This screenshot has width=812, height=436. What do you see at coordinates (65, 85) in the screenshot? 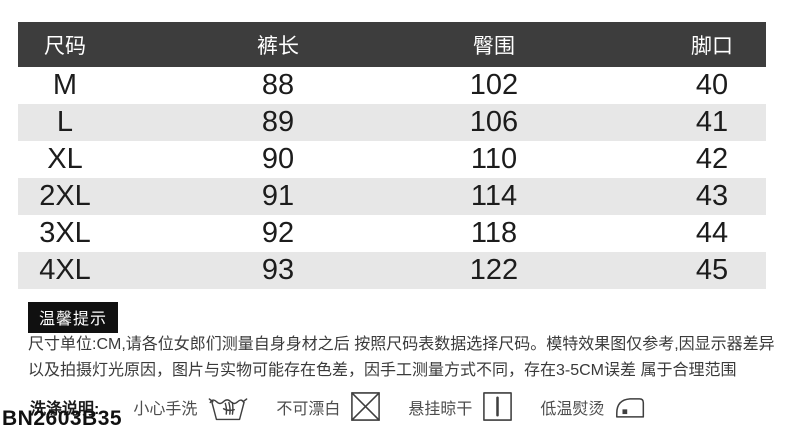
I see `cell-size: M` at bounding box center [65, 85].